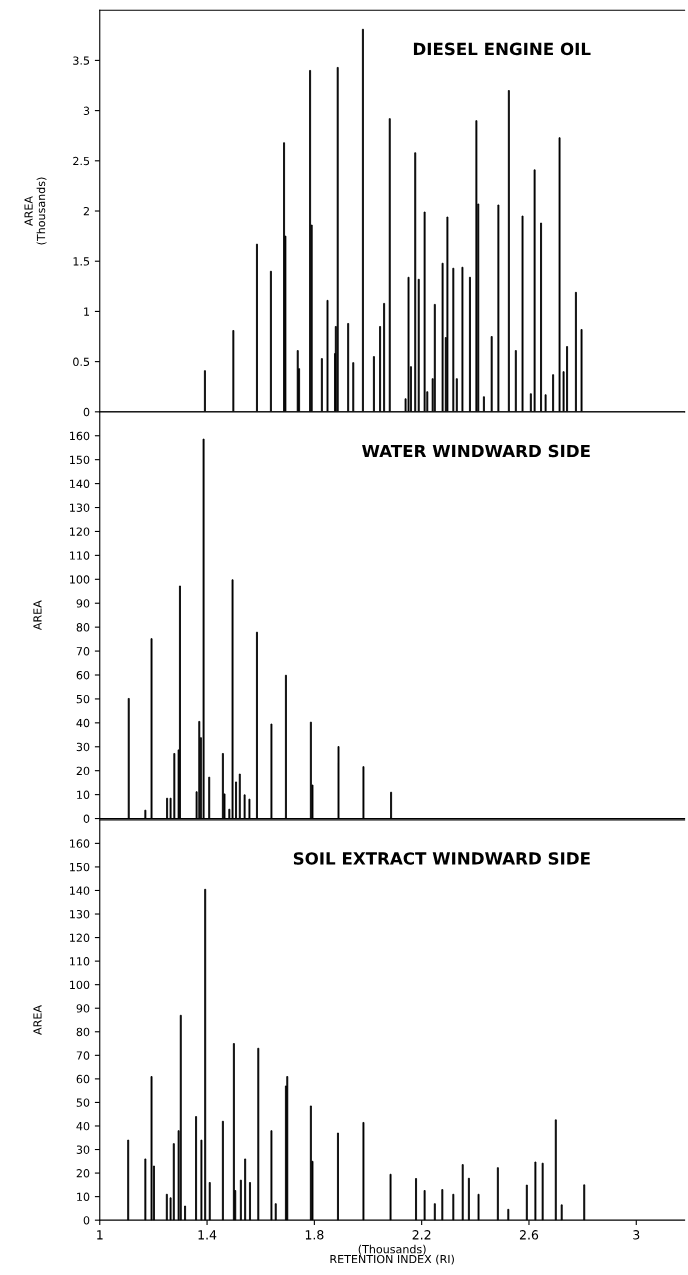  What do you see at coordinates (35, 211) in the screenshot?
I see `y-axis-title: AREA (Thousands)` at bounding box center [35, 211].